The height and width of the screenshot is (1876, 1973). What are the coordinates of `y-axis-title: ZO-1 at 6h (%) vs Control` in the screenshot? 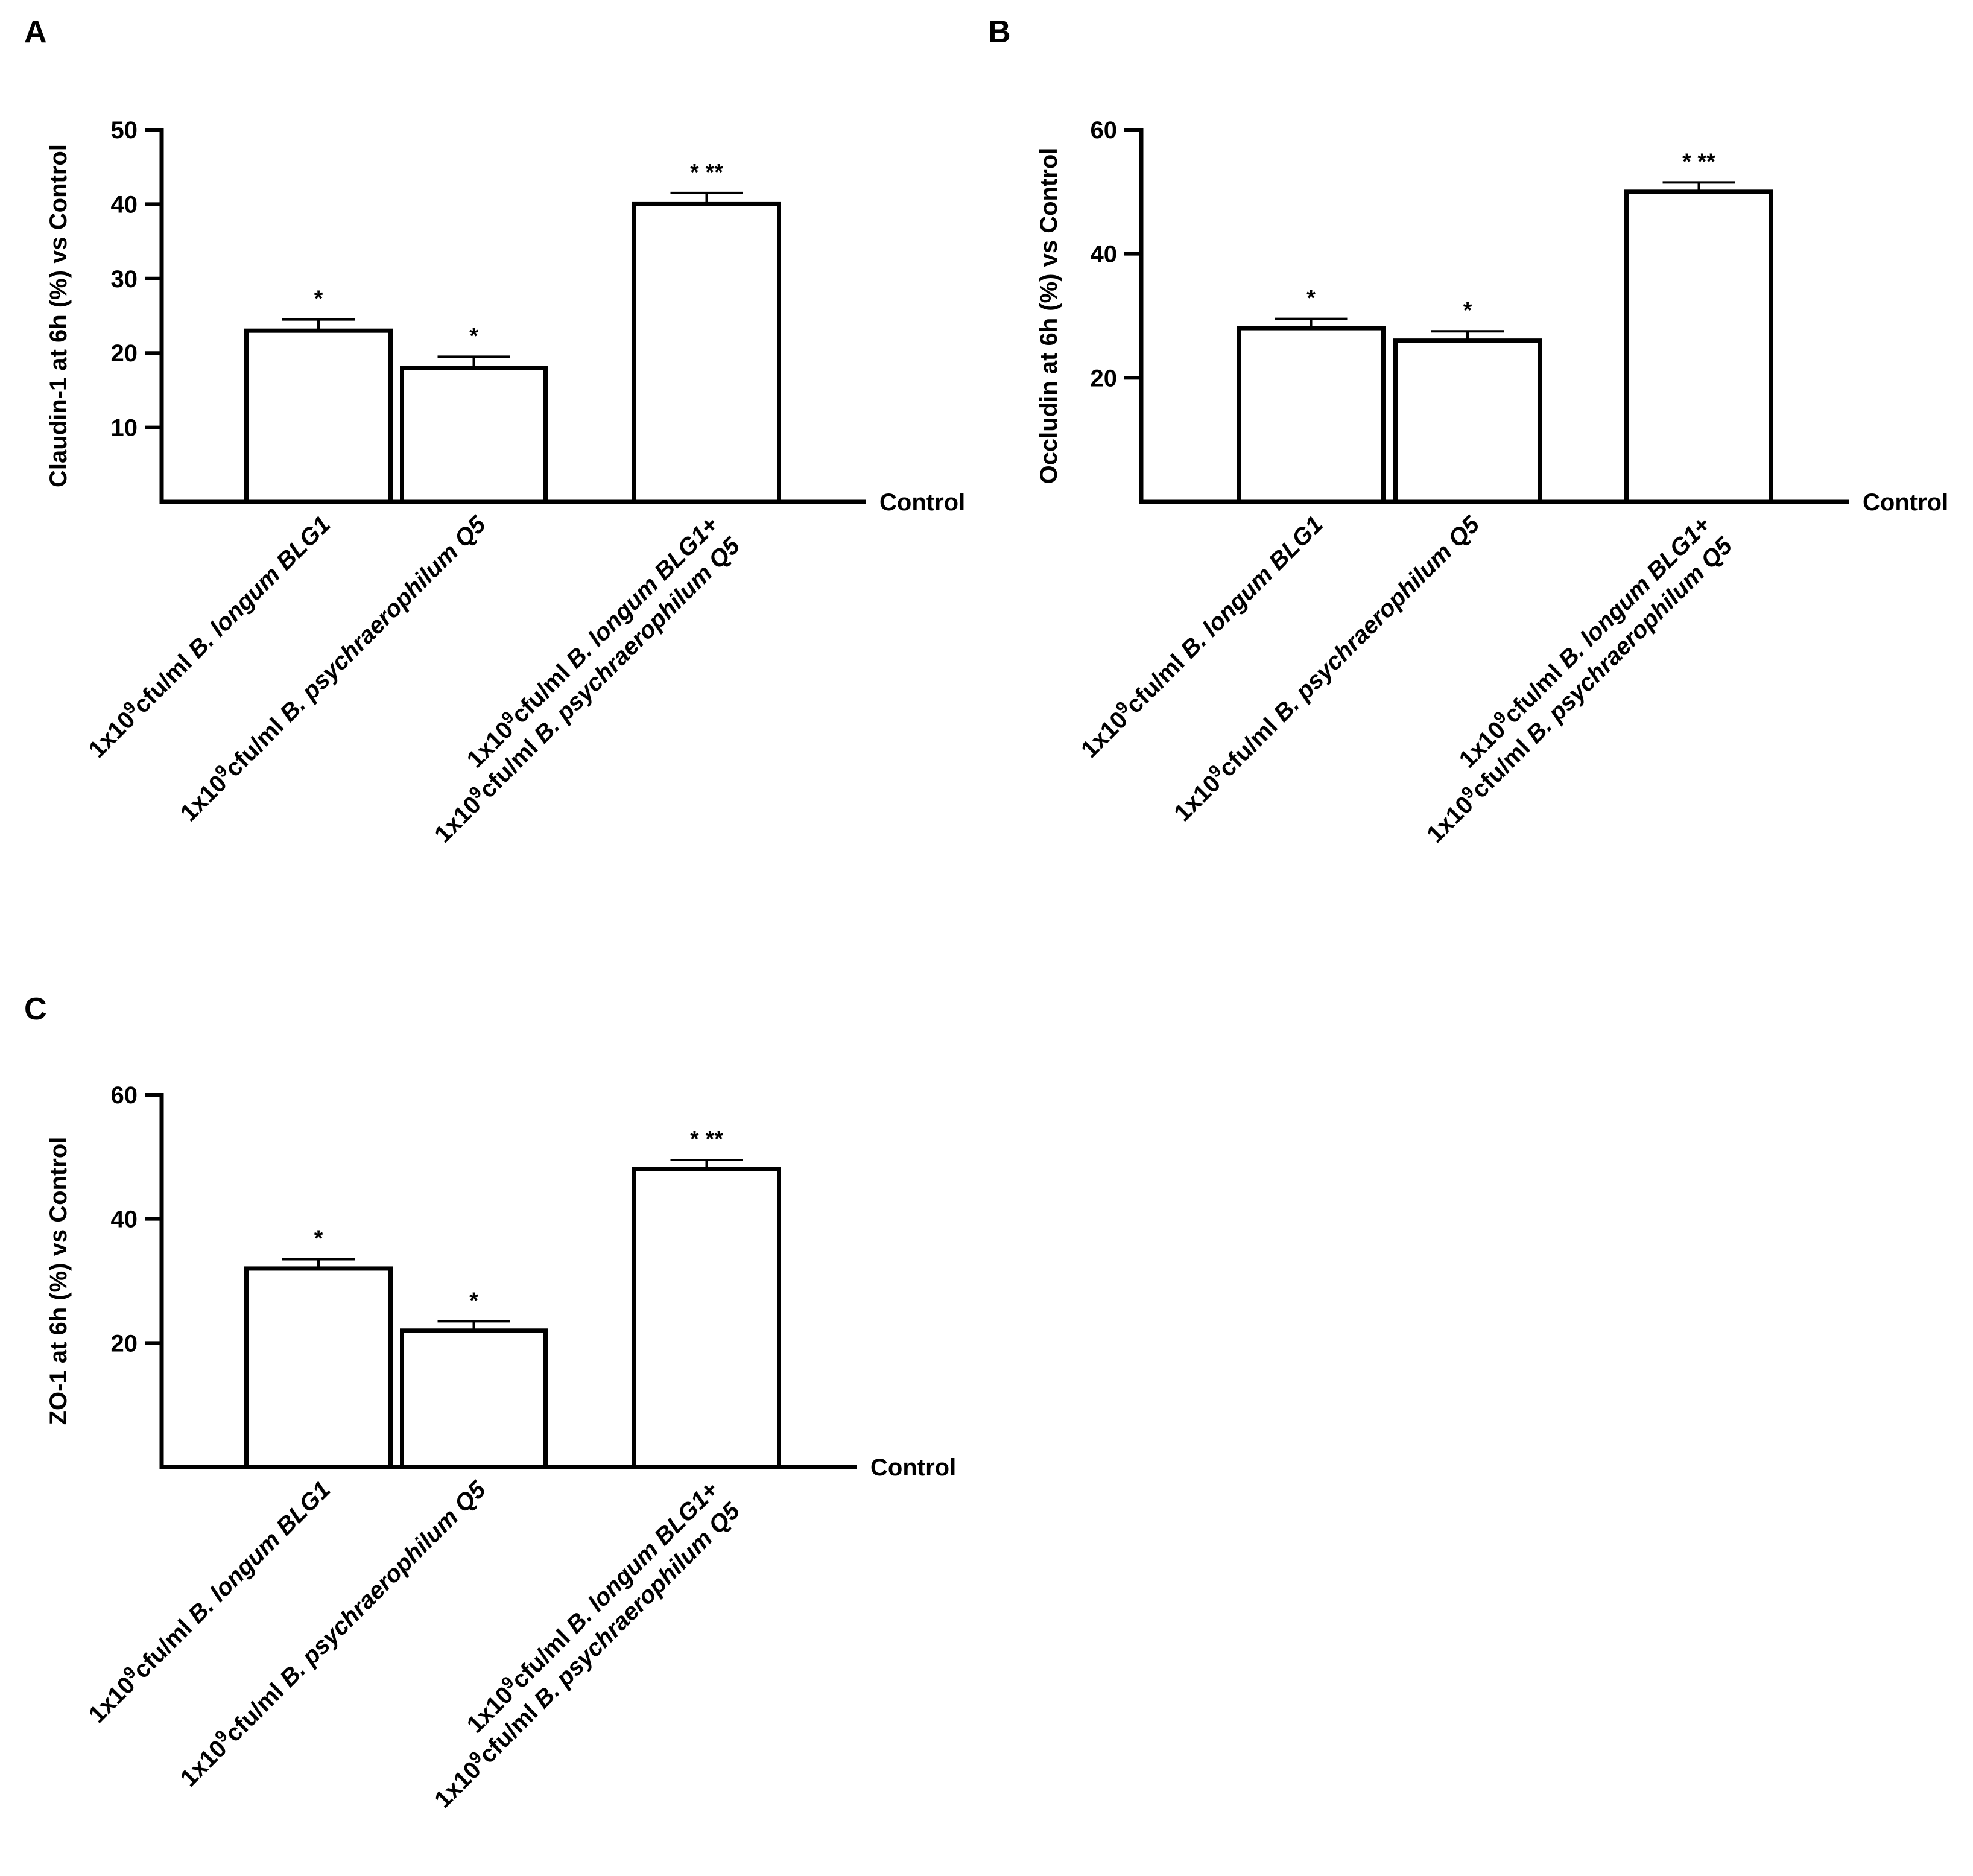 It's located at (58, 1281).